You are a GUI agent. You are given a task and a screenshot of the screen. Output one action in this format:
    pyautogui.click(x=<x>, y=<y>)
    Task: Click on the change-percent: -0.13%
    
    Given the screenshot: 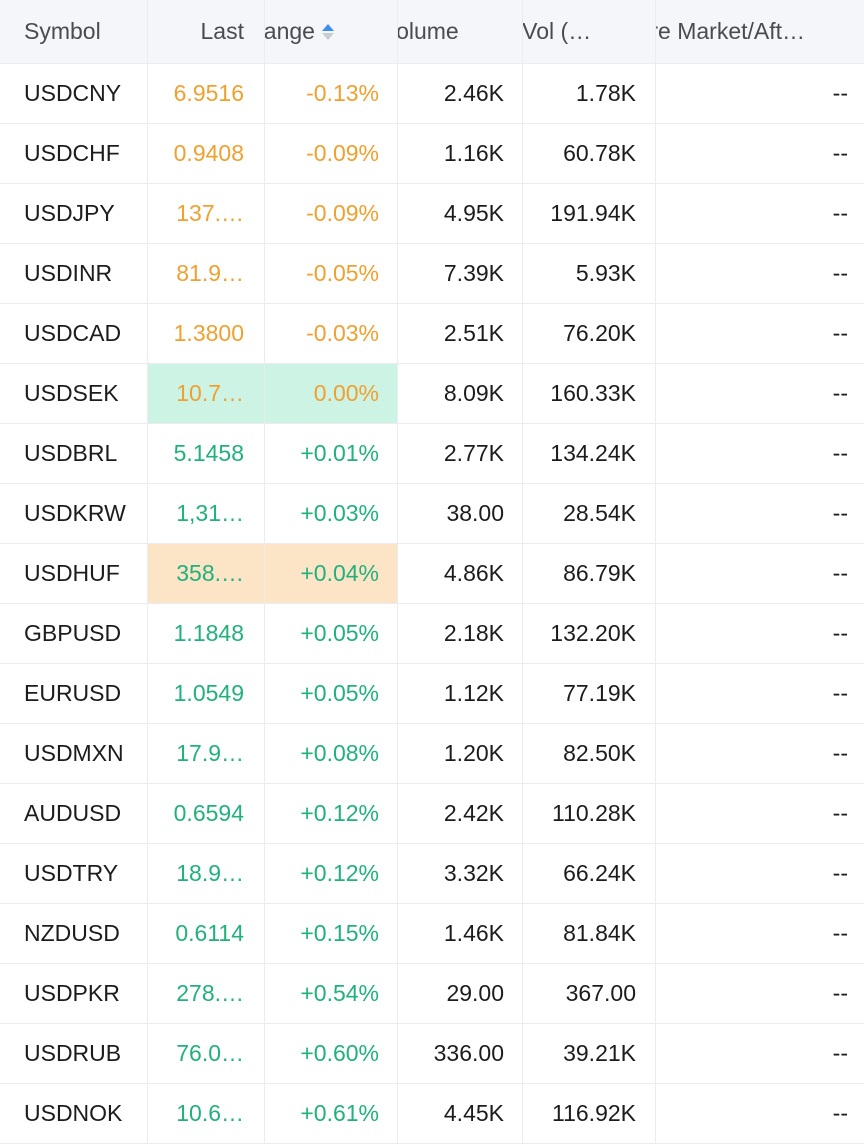 What is the action you would take?
    pyautogui.click(x=342, y=93)
    